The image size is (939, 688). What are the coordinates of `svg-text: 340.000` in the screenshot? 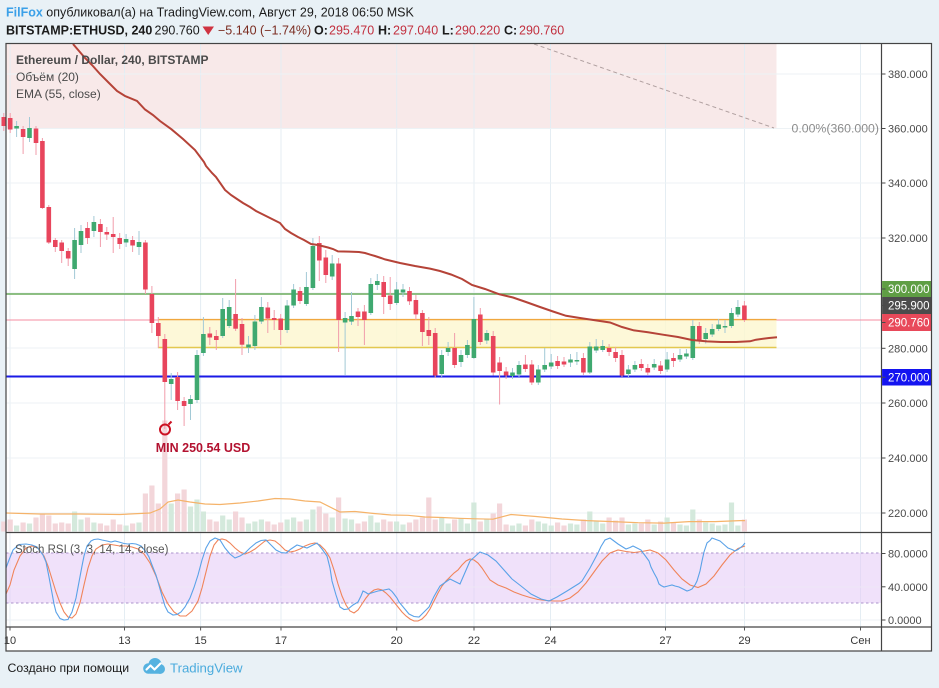 It's located at (908, 184).